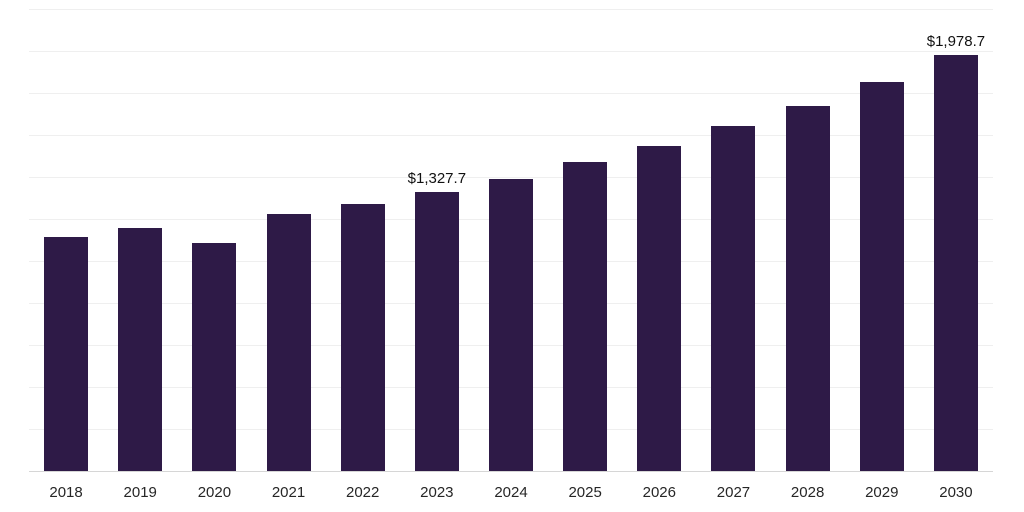 This screenshot has width=1024, height=512. I want to click on bar-2020, so click(214, 356).